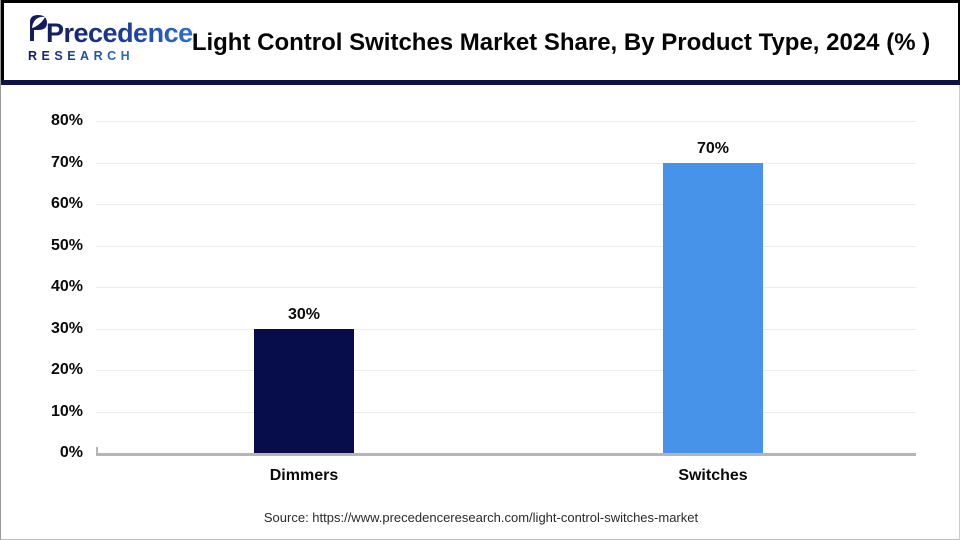 Image resolution: width=960 pixels, height=540 pixels. What do you see at coordinates (713, 148) in the screenshot?
I see `bar-value-label: 70%` at bounding box center [713, 148].